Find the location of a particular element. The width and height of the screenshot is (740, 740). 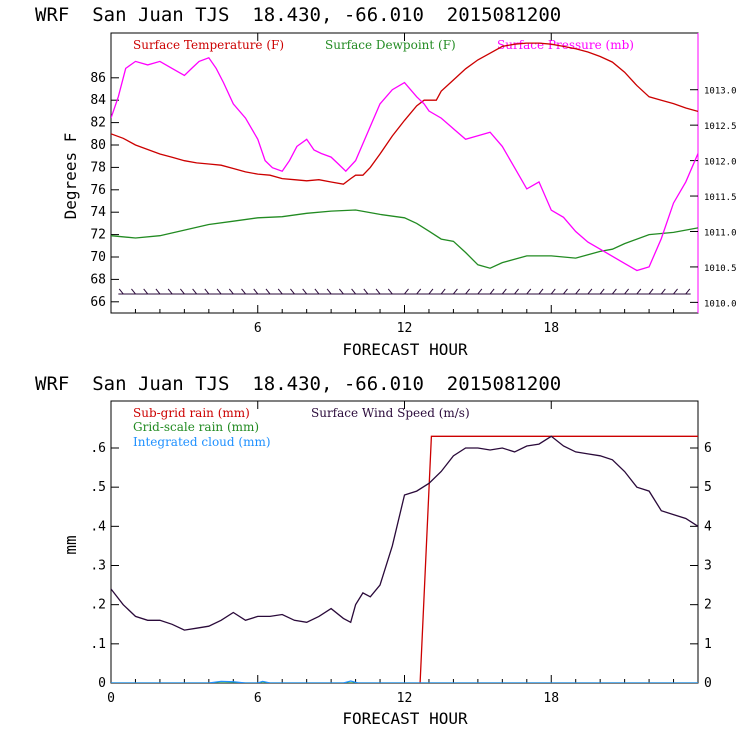

y2-tick-label: 0 is located at coordinates (708, 683).